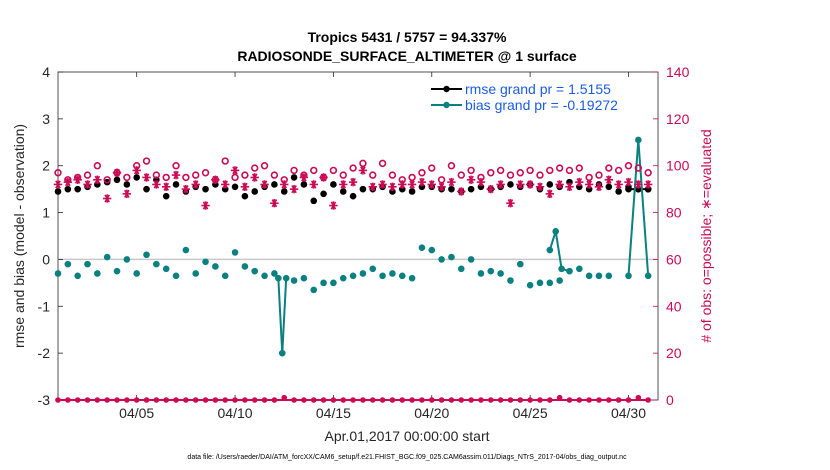  Describe the element at coordinates (19, 236) in the screenshot. I see `y-axis-label: rmse and bias (model - observation)` at that location.